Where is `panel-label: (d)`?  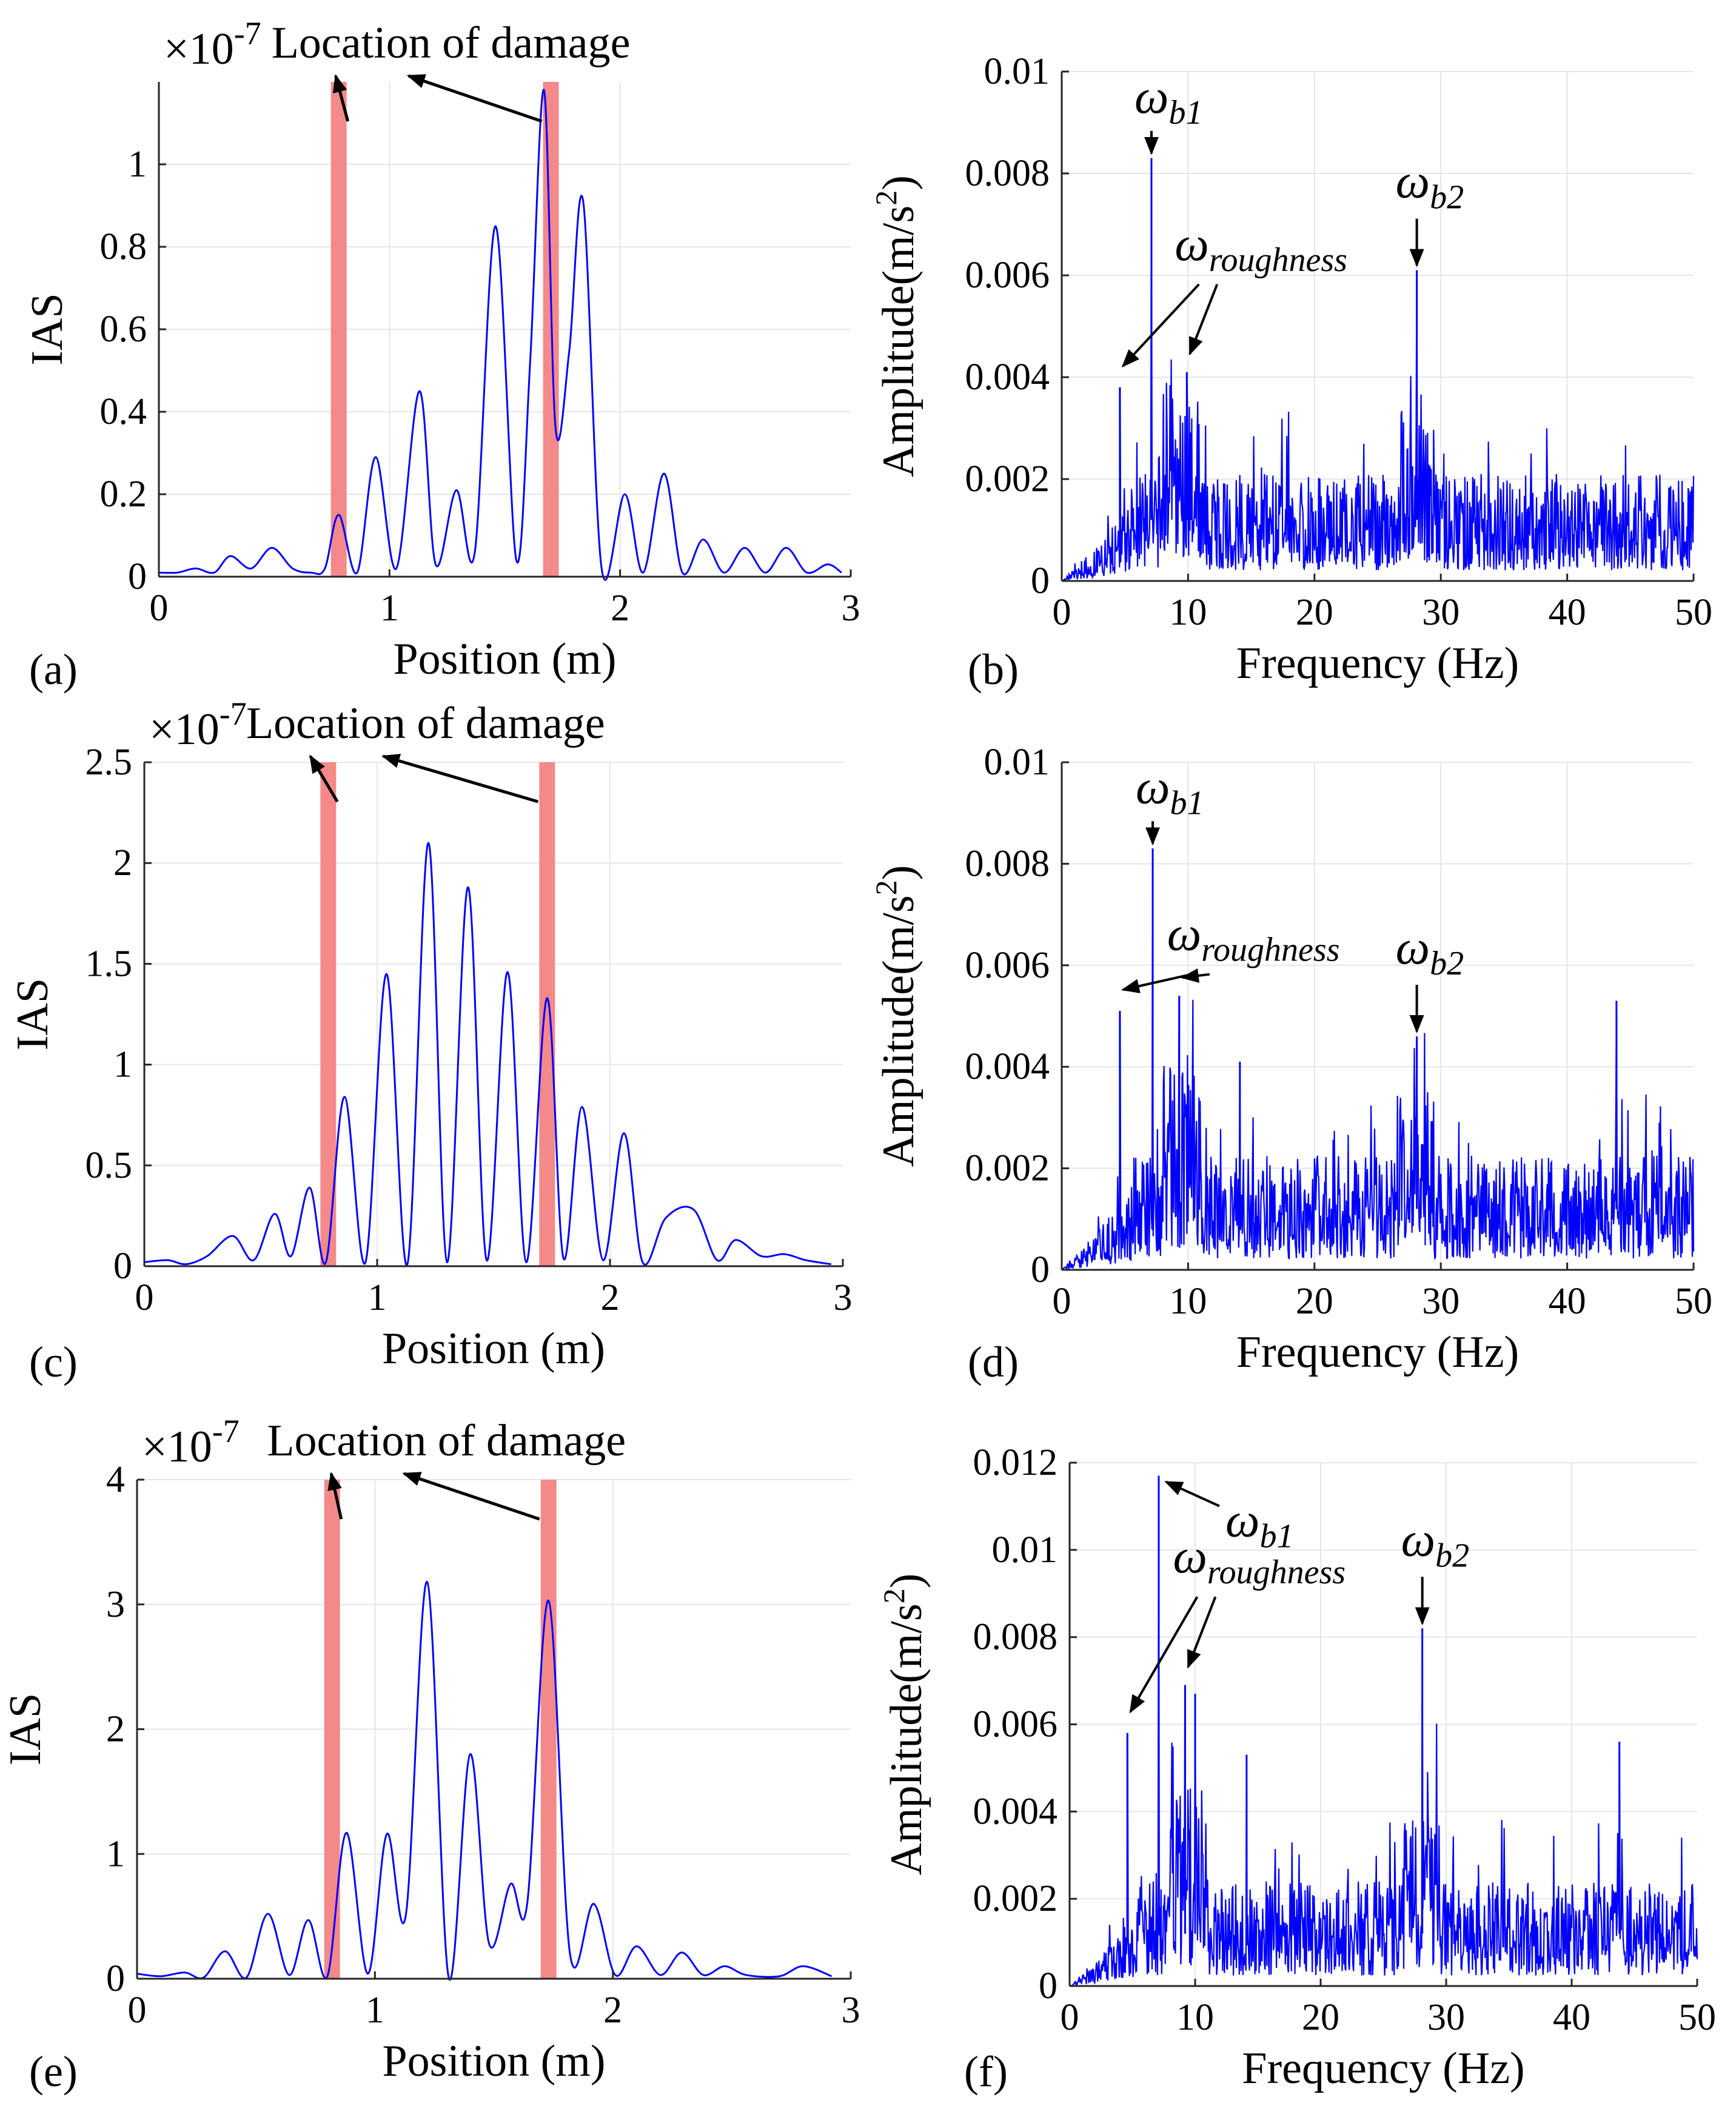
panel-label: (d) is located at coordinates (994, 1362).